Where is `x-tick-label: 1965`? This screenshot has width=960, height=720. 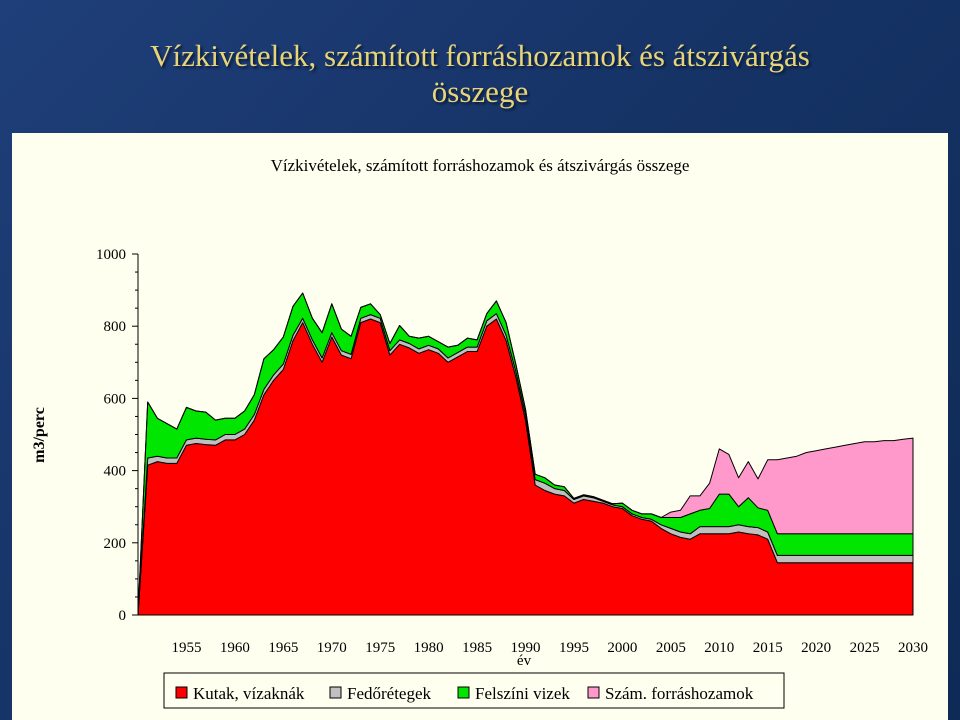 x-tick-label: 1965 is located at coordinates (283, 648).